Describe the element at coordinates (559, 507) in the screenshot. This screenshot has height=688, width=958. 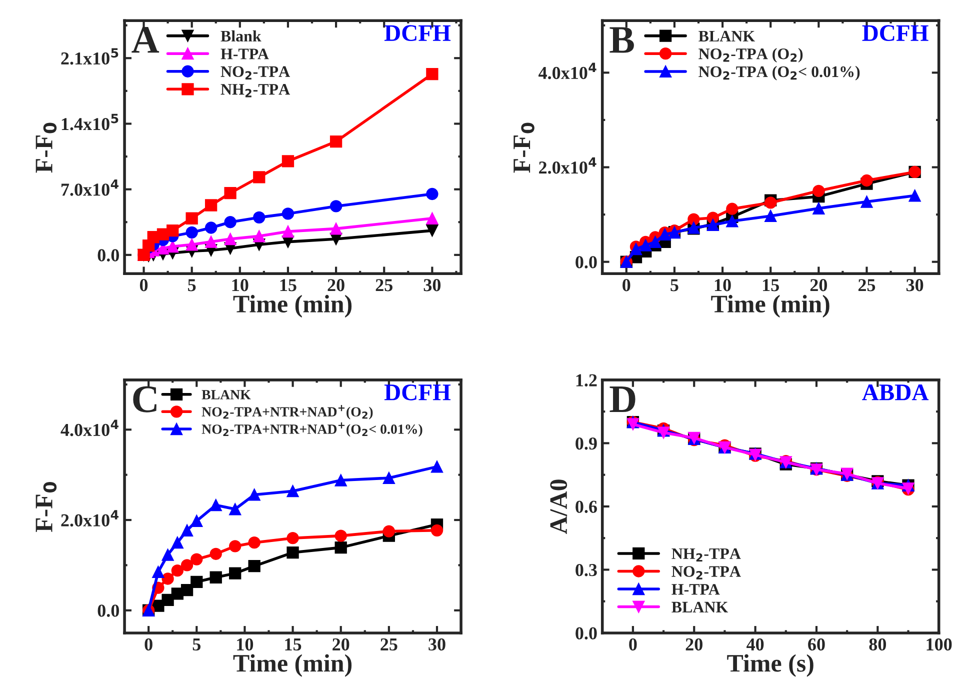
I see `y-axis-title: A/A0` at that location.